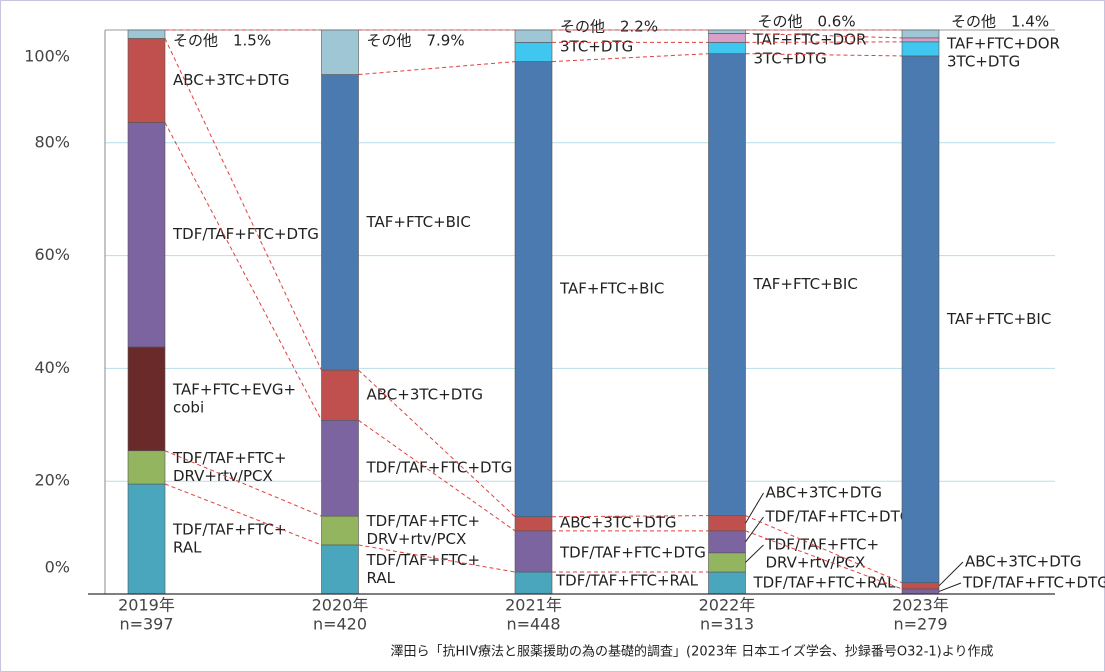  Describe the element at coordinates (146, 605) in the screenshot. I see `x-tick-label: 2019年` at that location.